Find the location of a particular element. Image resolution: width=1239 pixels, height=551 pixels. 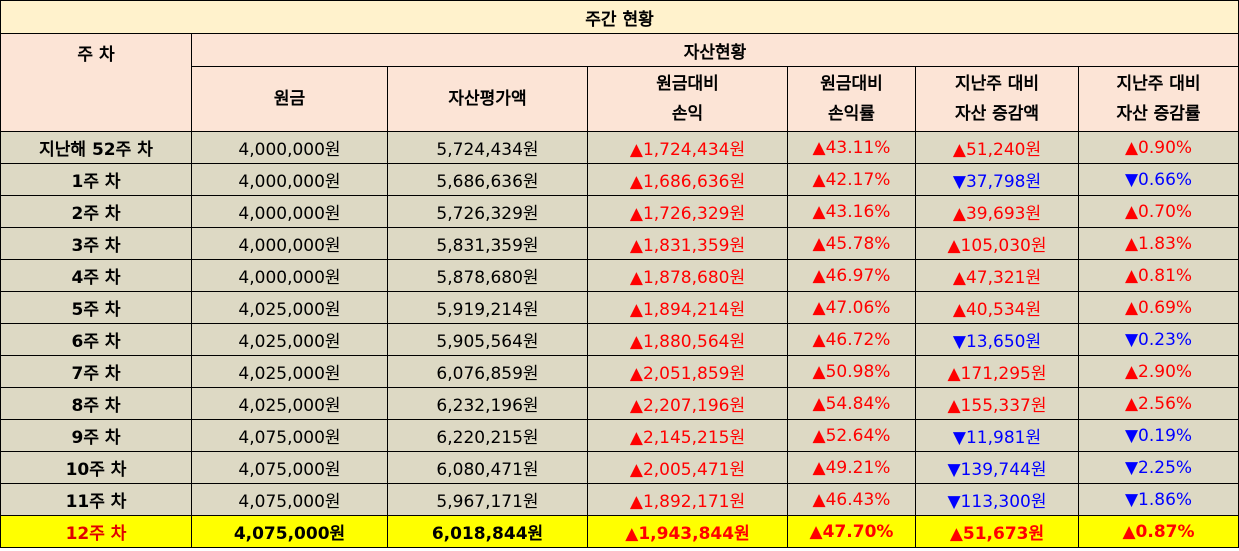

valuation-cell: 5,919,214원 is located at coordinates (487, 307).